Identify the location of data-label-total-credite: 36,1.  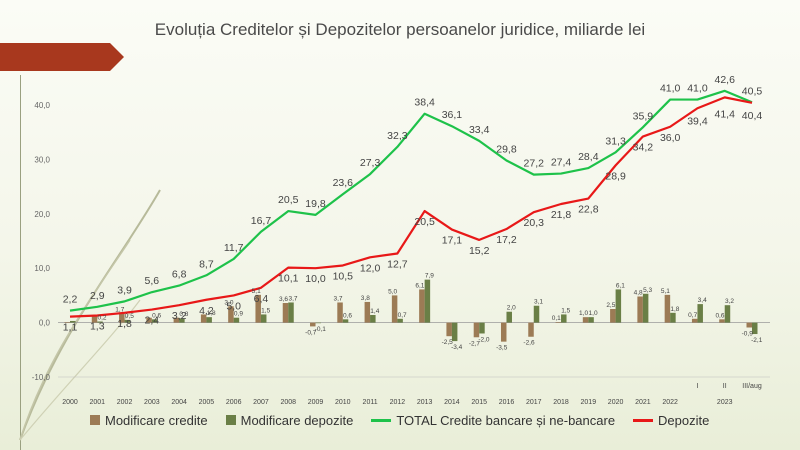
(452, 115).